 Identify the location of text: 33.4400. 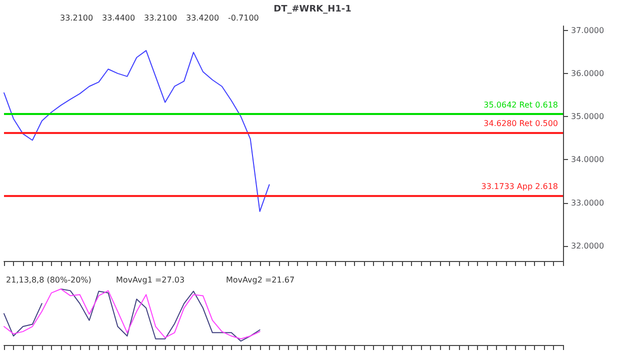
(119, 18).